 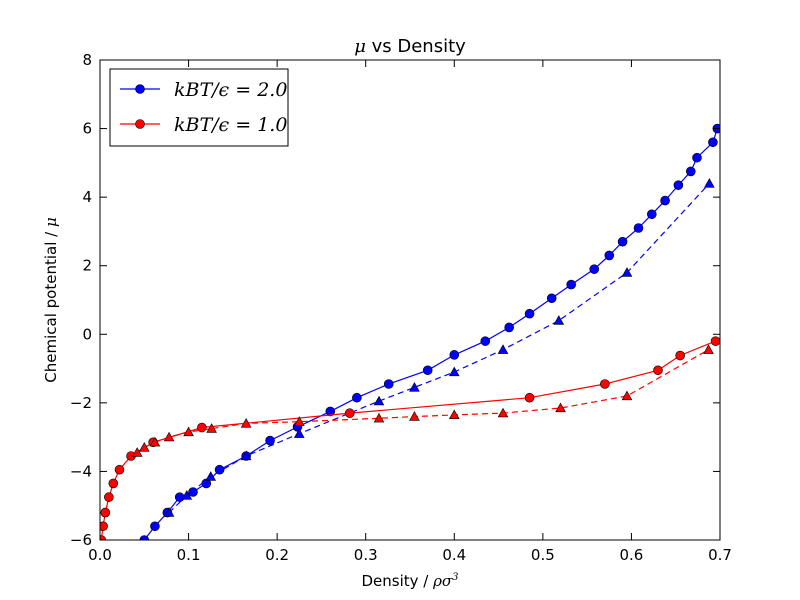 What do you see at coordinates (51, 305) in the screenshot?
I see `y-axis-label-text: Chemical potential /` at bounding box center [51, 305].